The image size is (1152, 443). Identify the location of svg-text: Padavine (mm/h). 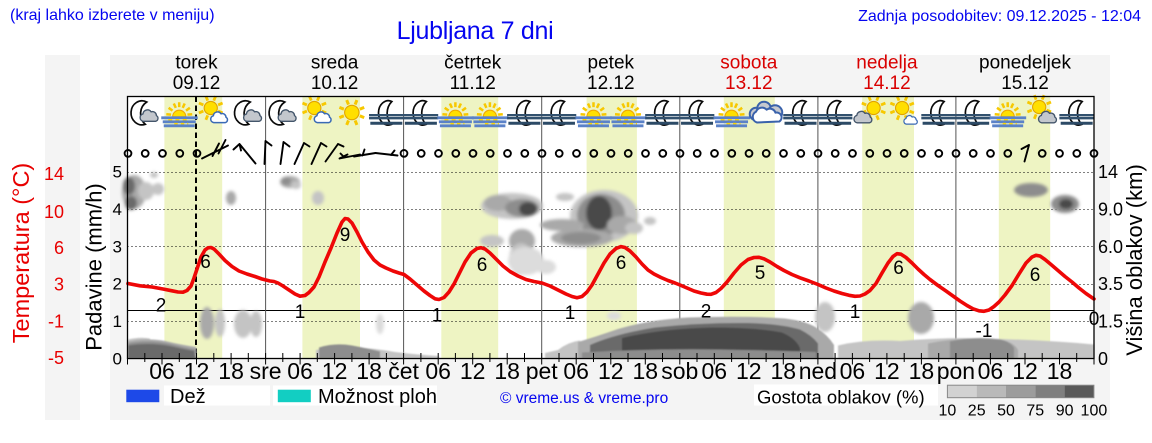
(94, 267).